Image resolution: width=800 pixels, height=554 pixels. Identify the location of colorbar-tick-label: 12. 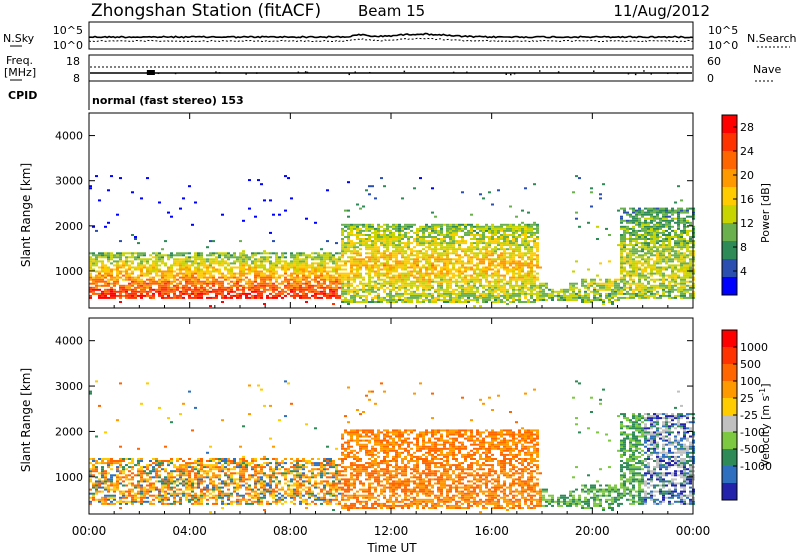
(747, 223).